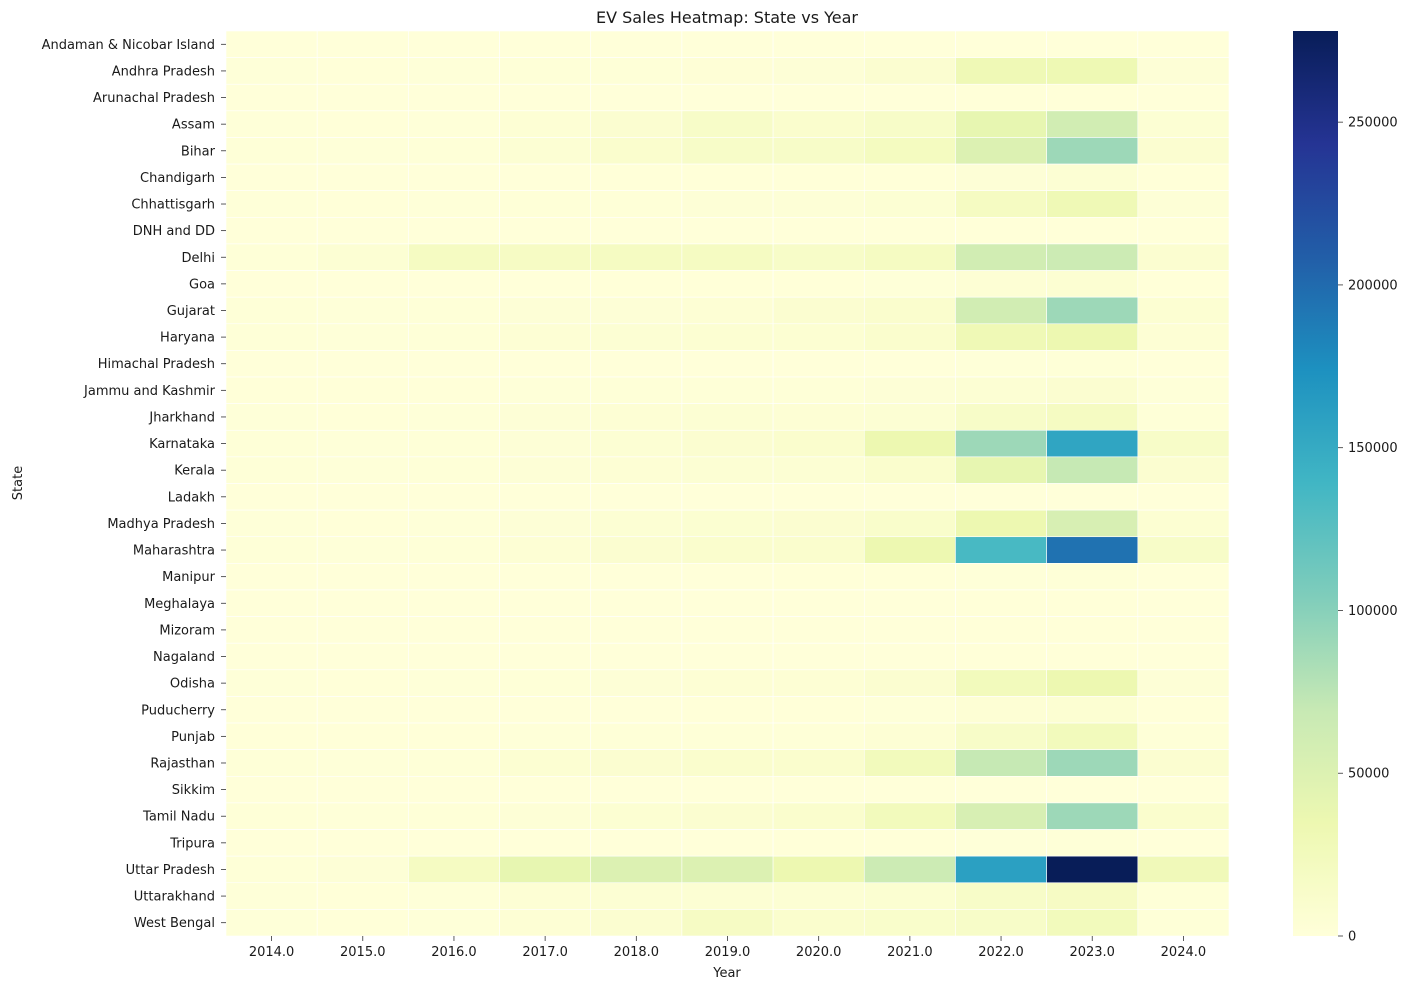 The image size is (1409, 989). What do you see at coordinates (193, 125) in the screenshot?
I see `y-tick-label: Assam` at bounding box center [193, 125].